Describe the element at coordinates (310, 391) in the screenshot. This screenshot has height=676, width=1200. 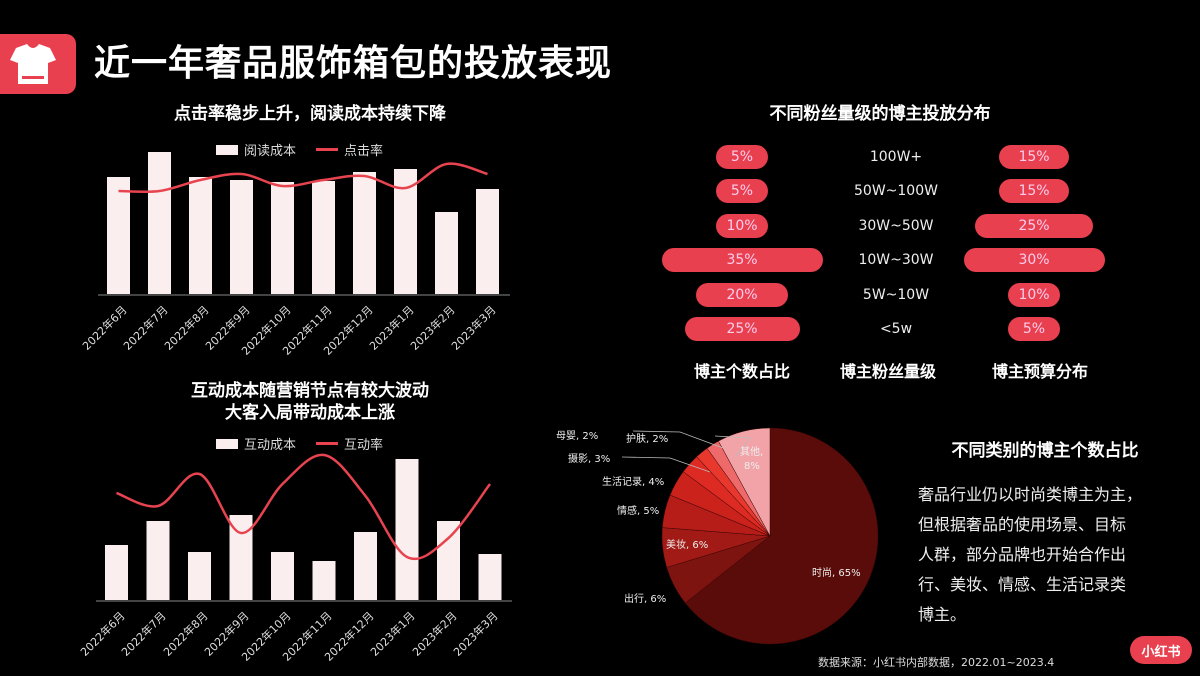
I see `interaction-title-line-1: 互动成本随营销节点有较大波动` at that location.